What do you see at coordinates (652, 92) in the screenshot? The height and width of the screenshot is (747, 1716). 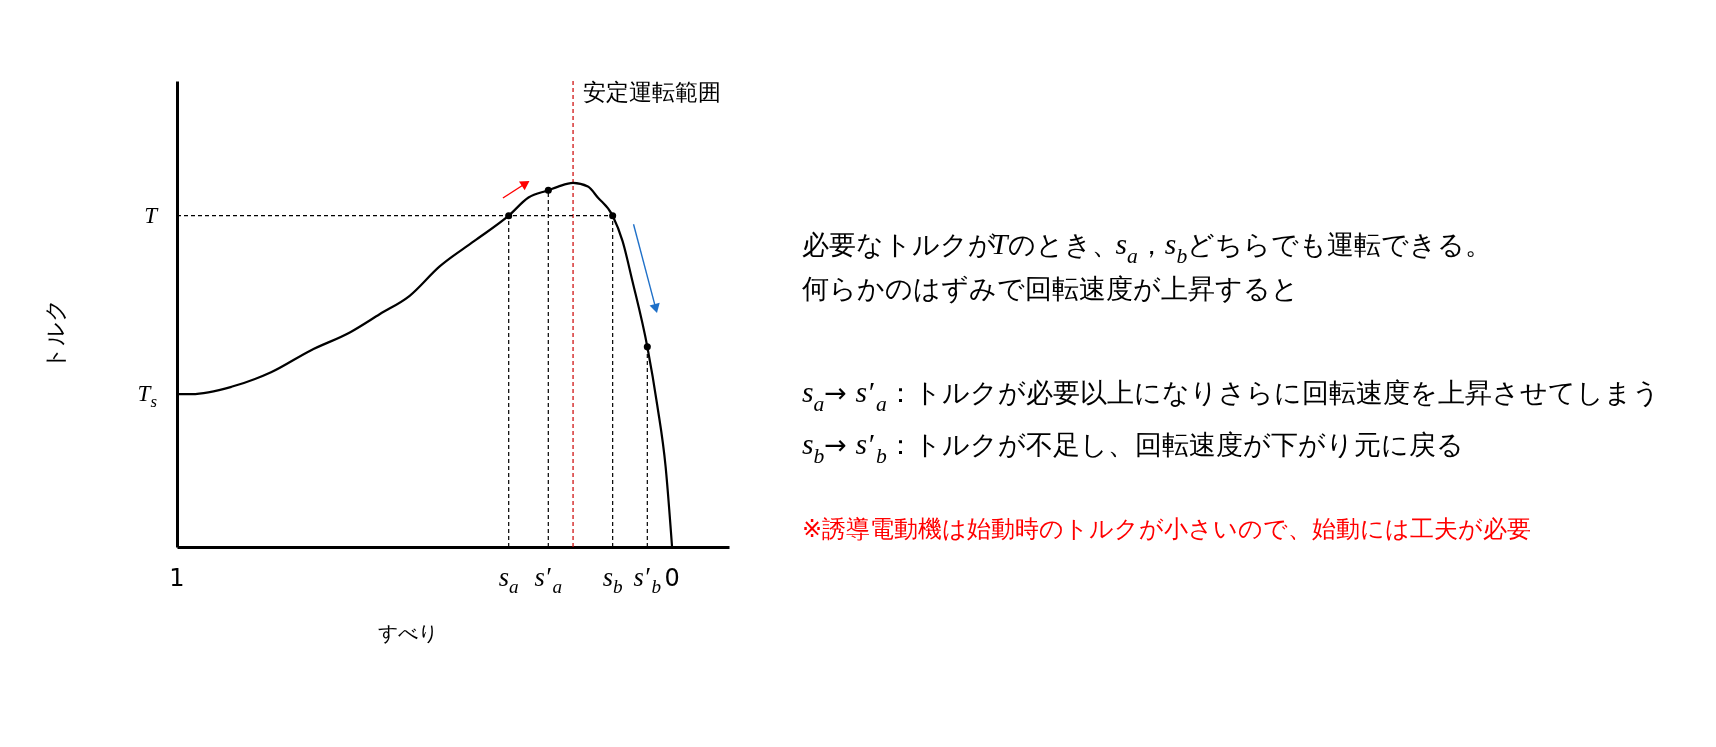 I see `ref-line-label: 安定運転範囲` at bounding box center [652, 92].